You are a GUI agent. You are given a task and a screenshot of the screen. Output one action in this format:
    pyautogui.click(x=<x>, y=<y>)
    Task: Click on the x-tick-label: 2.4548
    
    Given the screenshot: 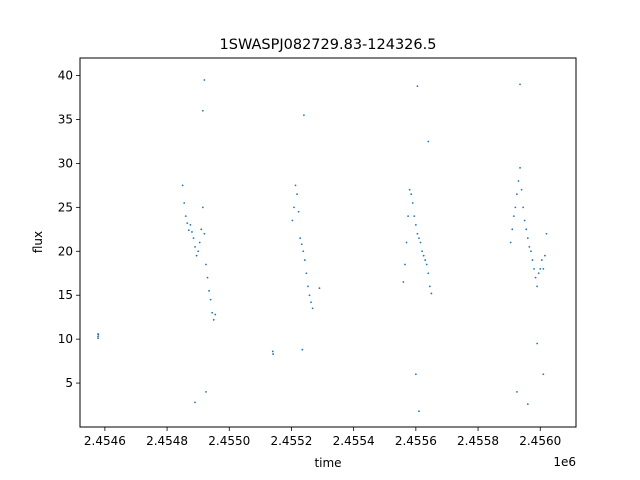 What is the action you would take?
    pyautogui.click(x=167, y=441)
    